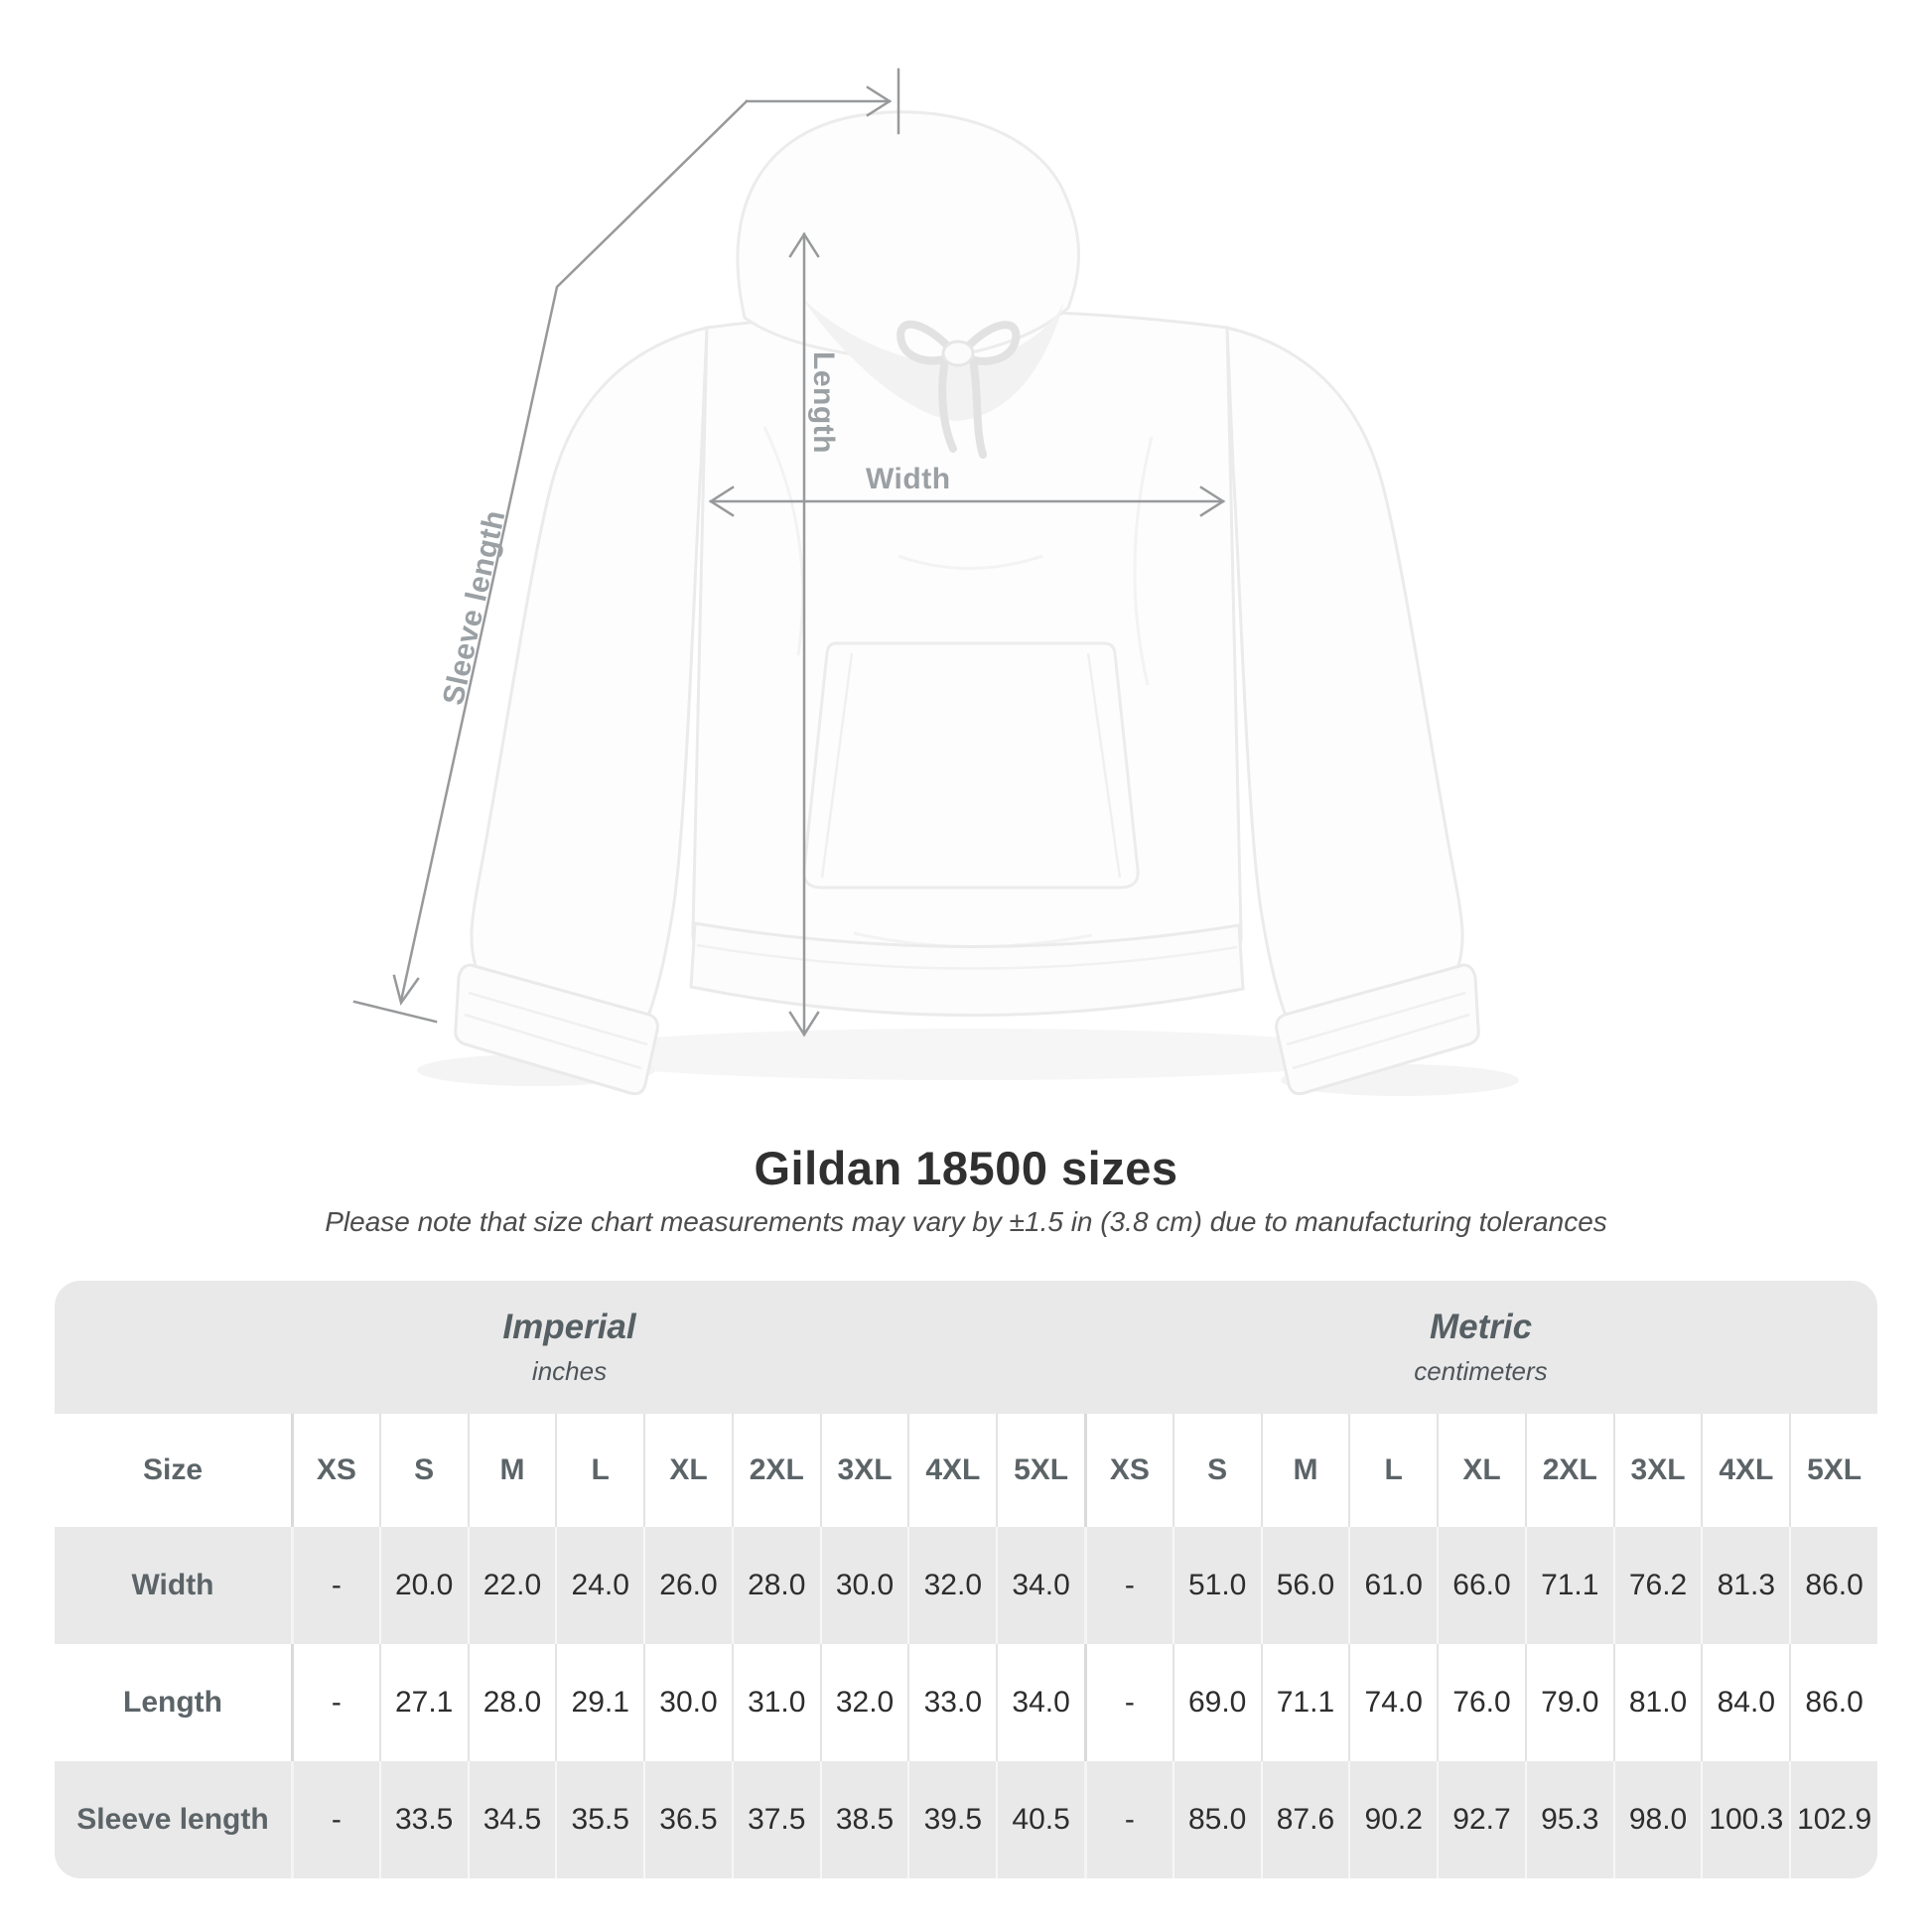  Describe the element at coordinates (1393, 1586) in the screenshot. I see `value-metric-l: 61.0` at that location.